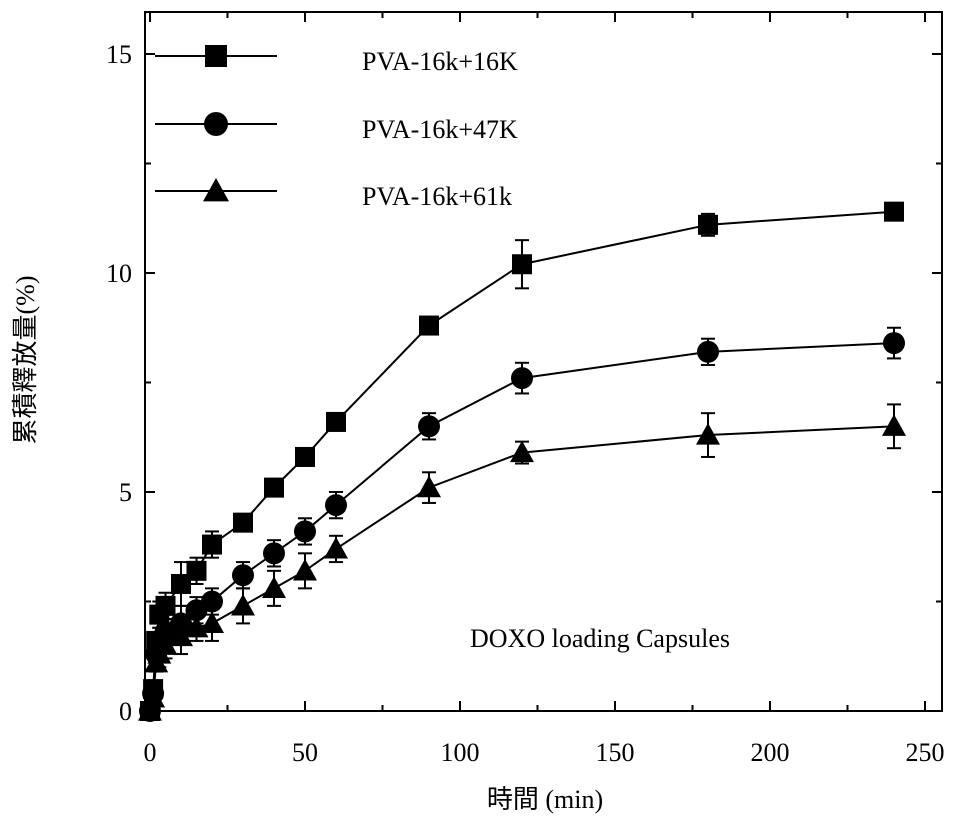 The height and width of the screenshot is (823, 980). I want to click on x-axis-label: 時間 (min), so click(545, 799).